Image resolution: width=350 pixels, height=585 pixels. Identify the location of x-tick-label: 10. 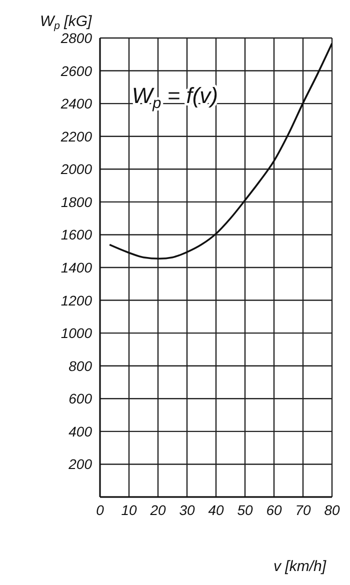
(129, 510).